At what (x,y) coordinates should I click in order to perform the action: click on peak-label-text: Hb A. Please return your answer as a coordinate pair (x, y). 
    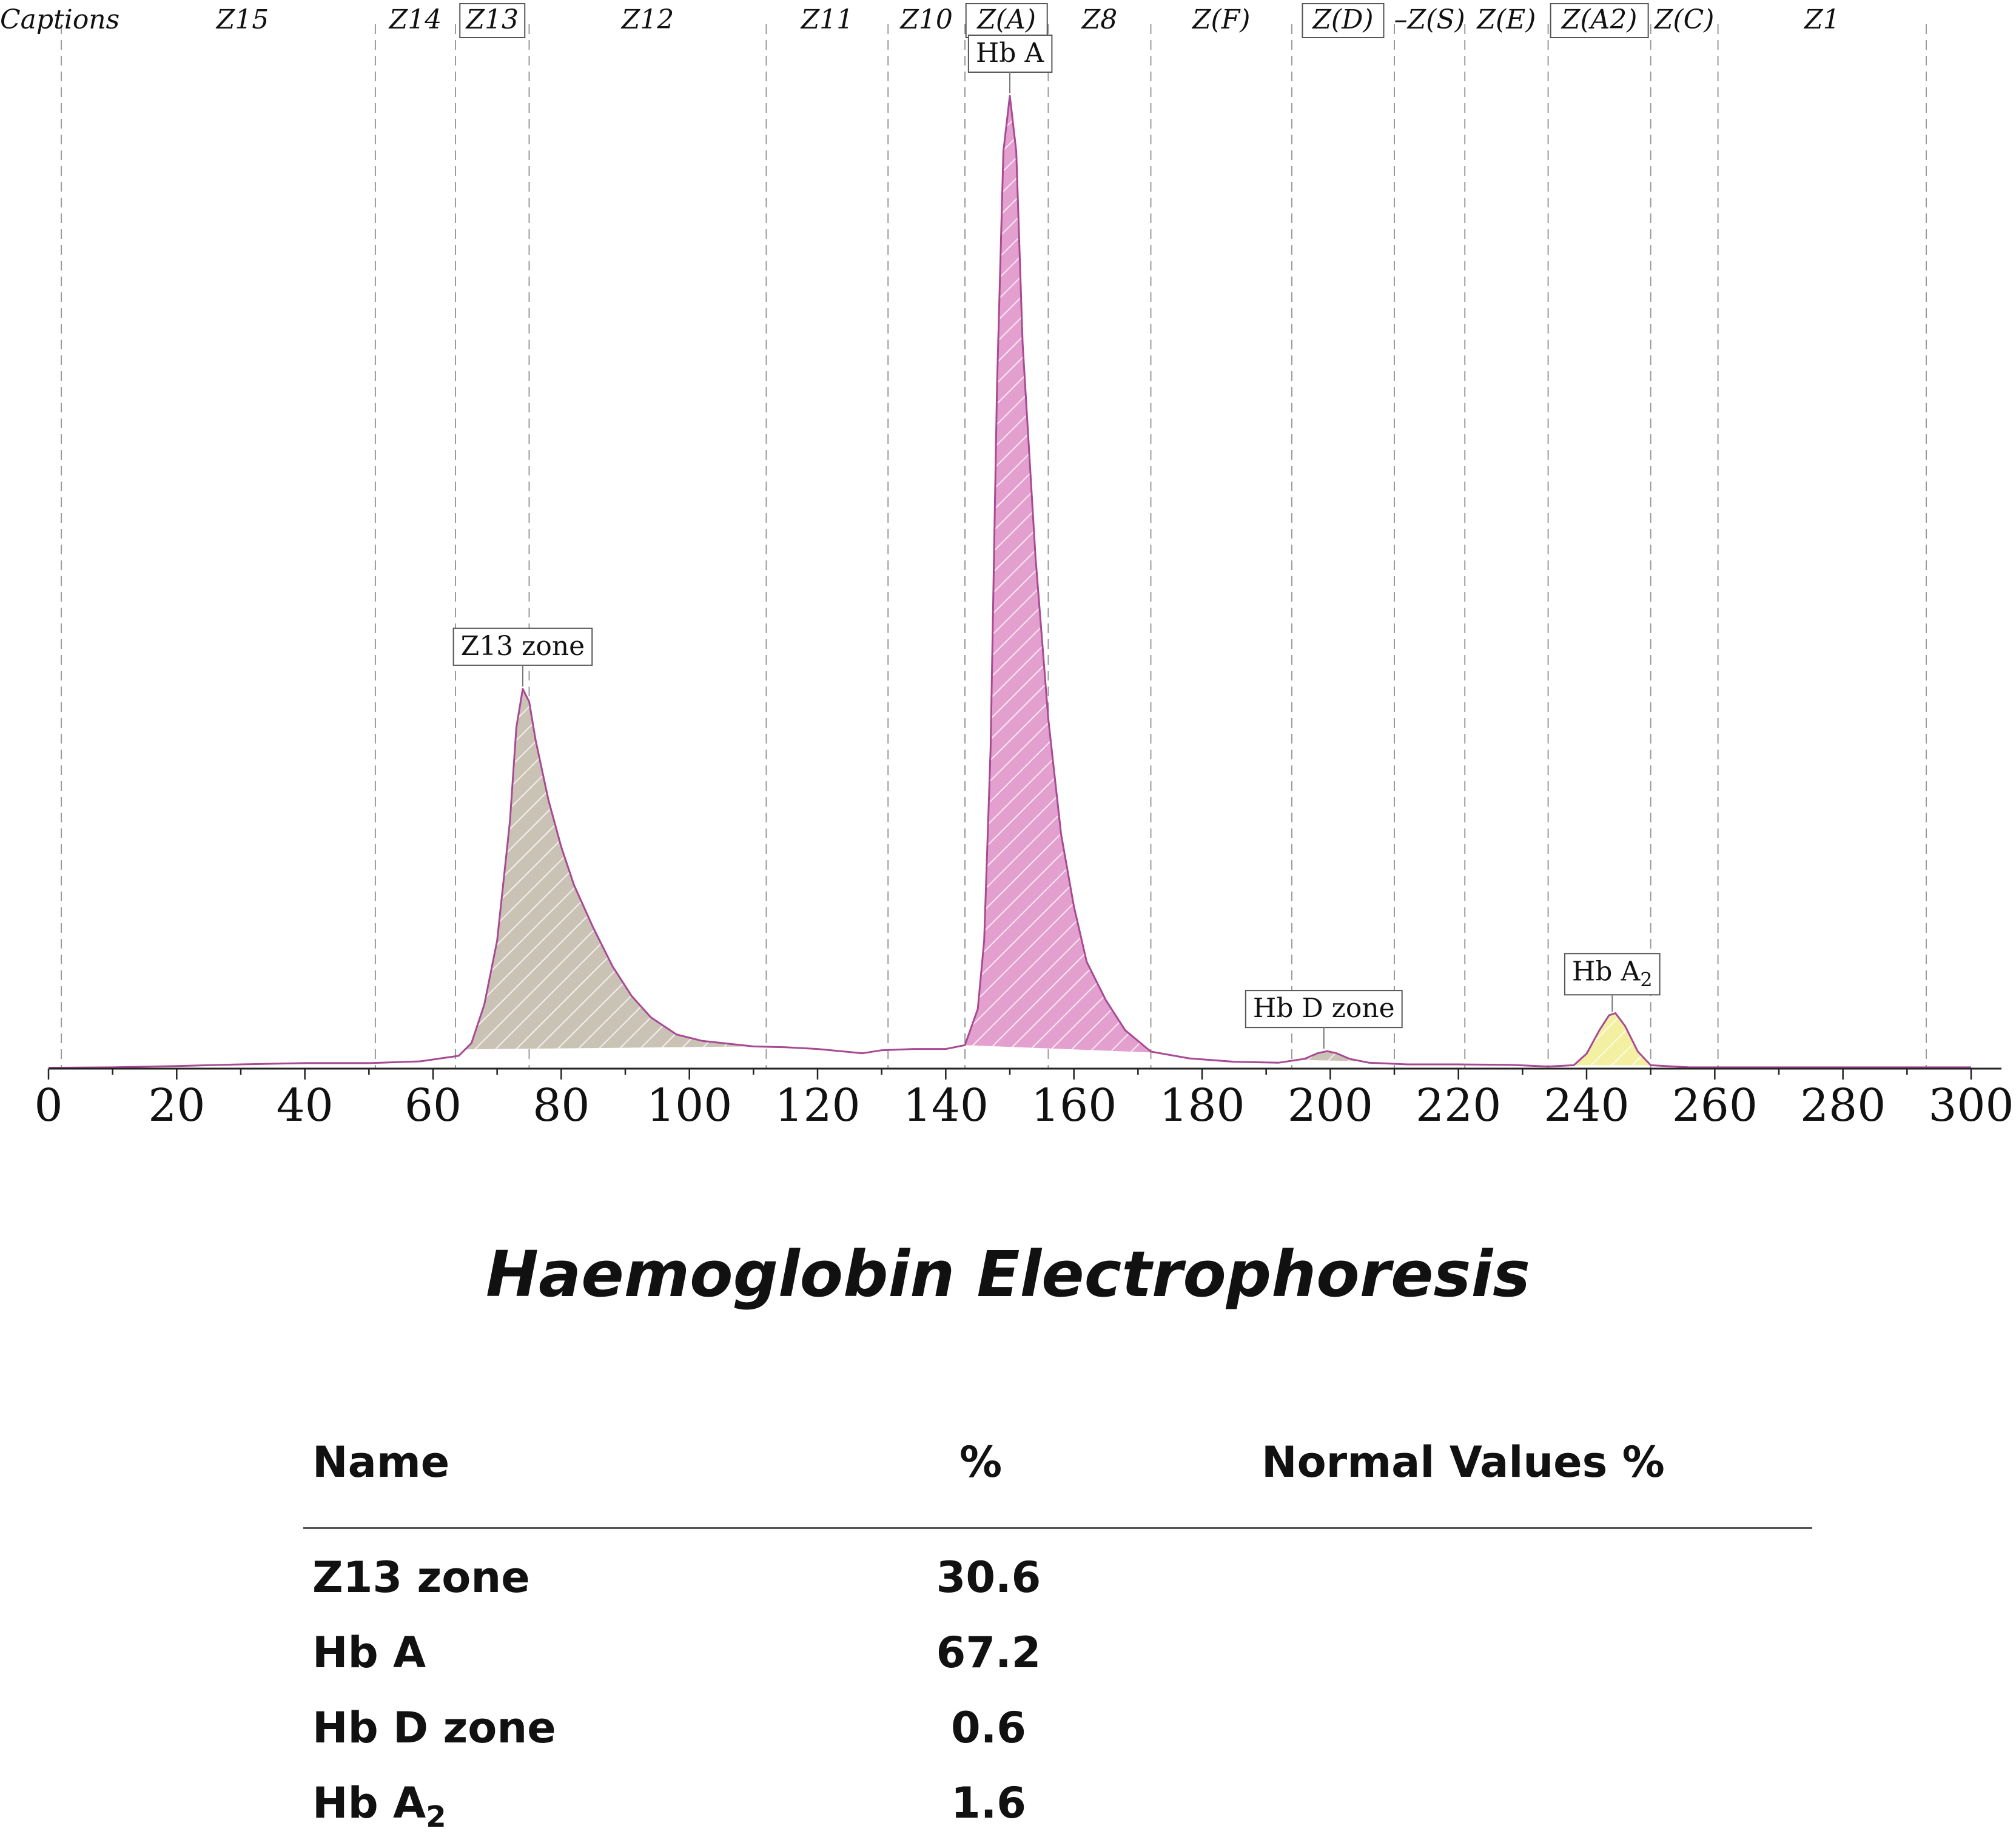
    Looking at the image, I should click on (1010, 53).